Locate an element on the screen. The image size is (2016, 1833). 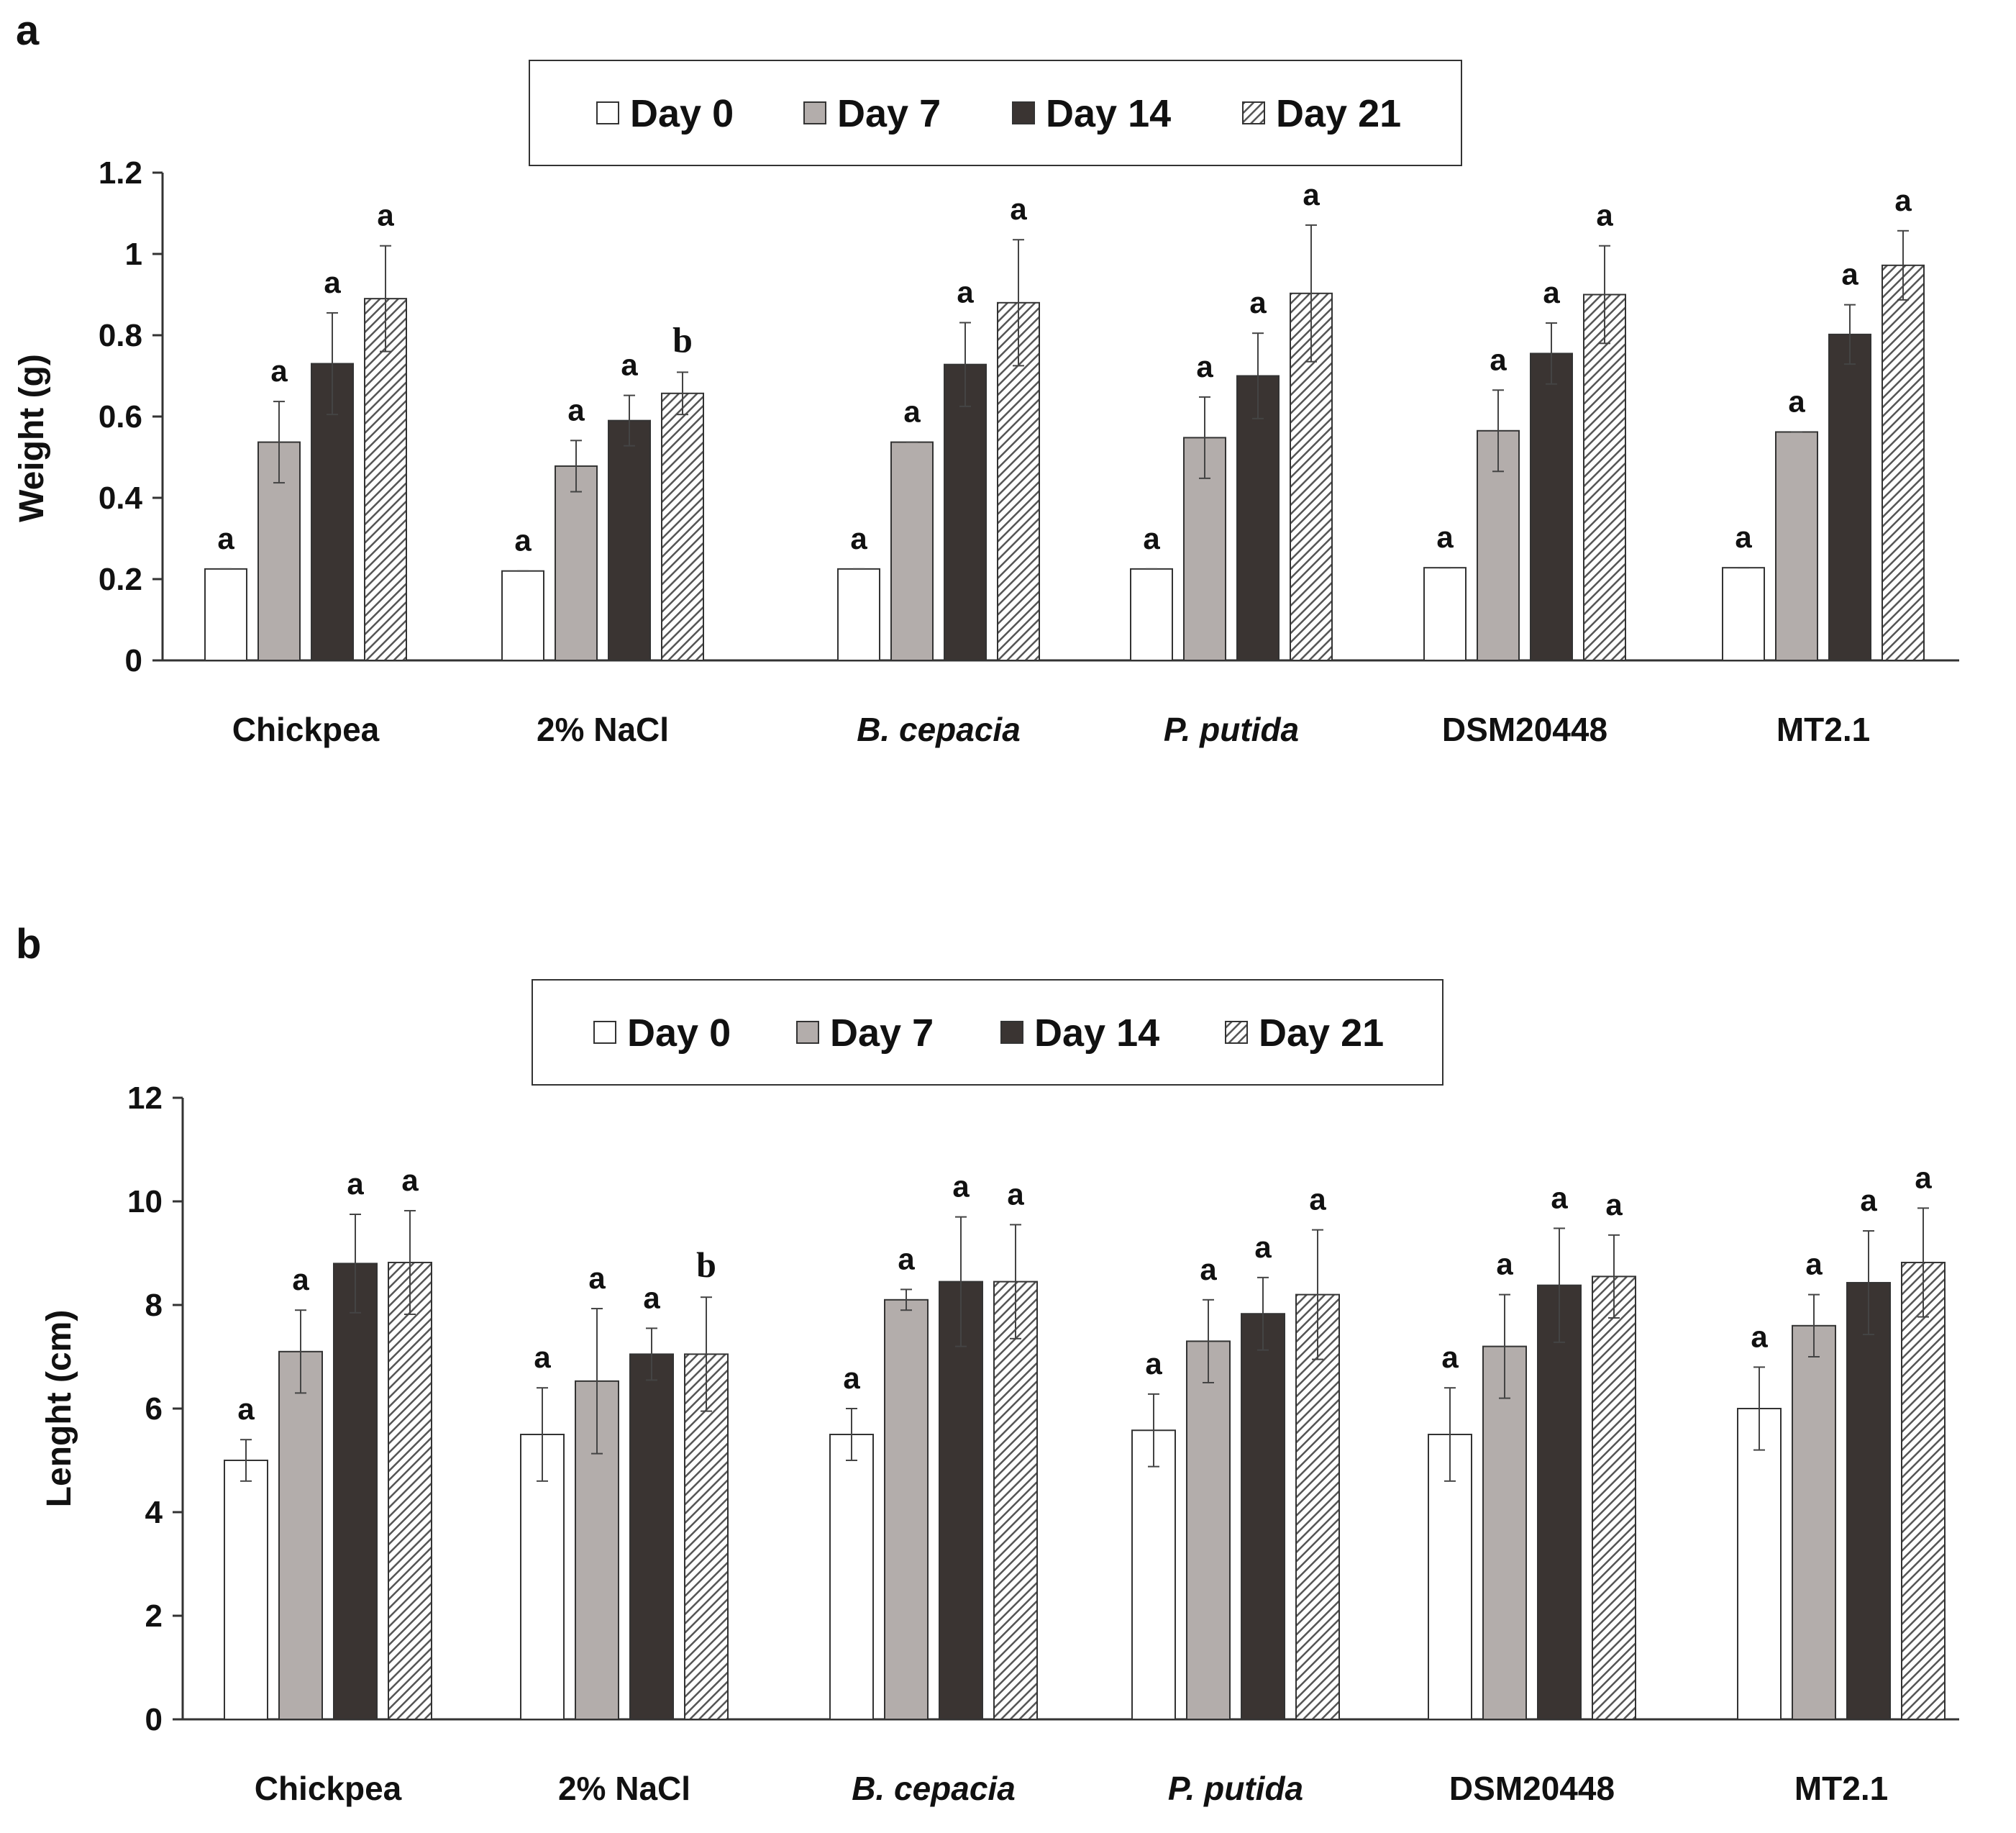
y-tick-label: 1.2 is located at coordinates (121, 173).